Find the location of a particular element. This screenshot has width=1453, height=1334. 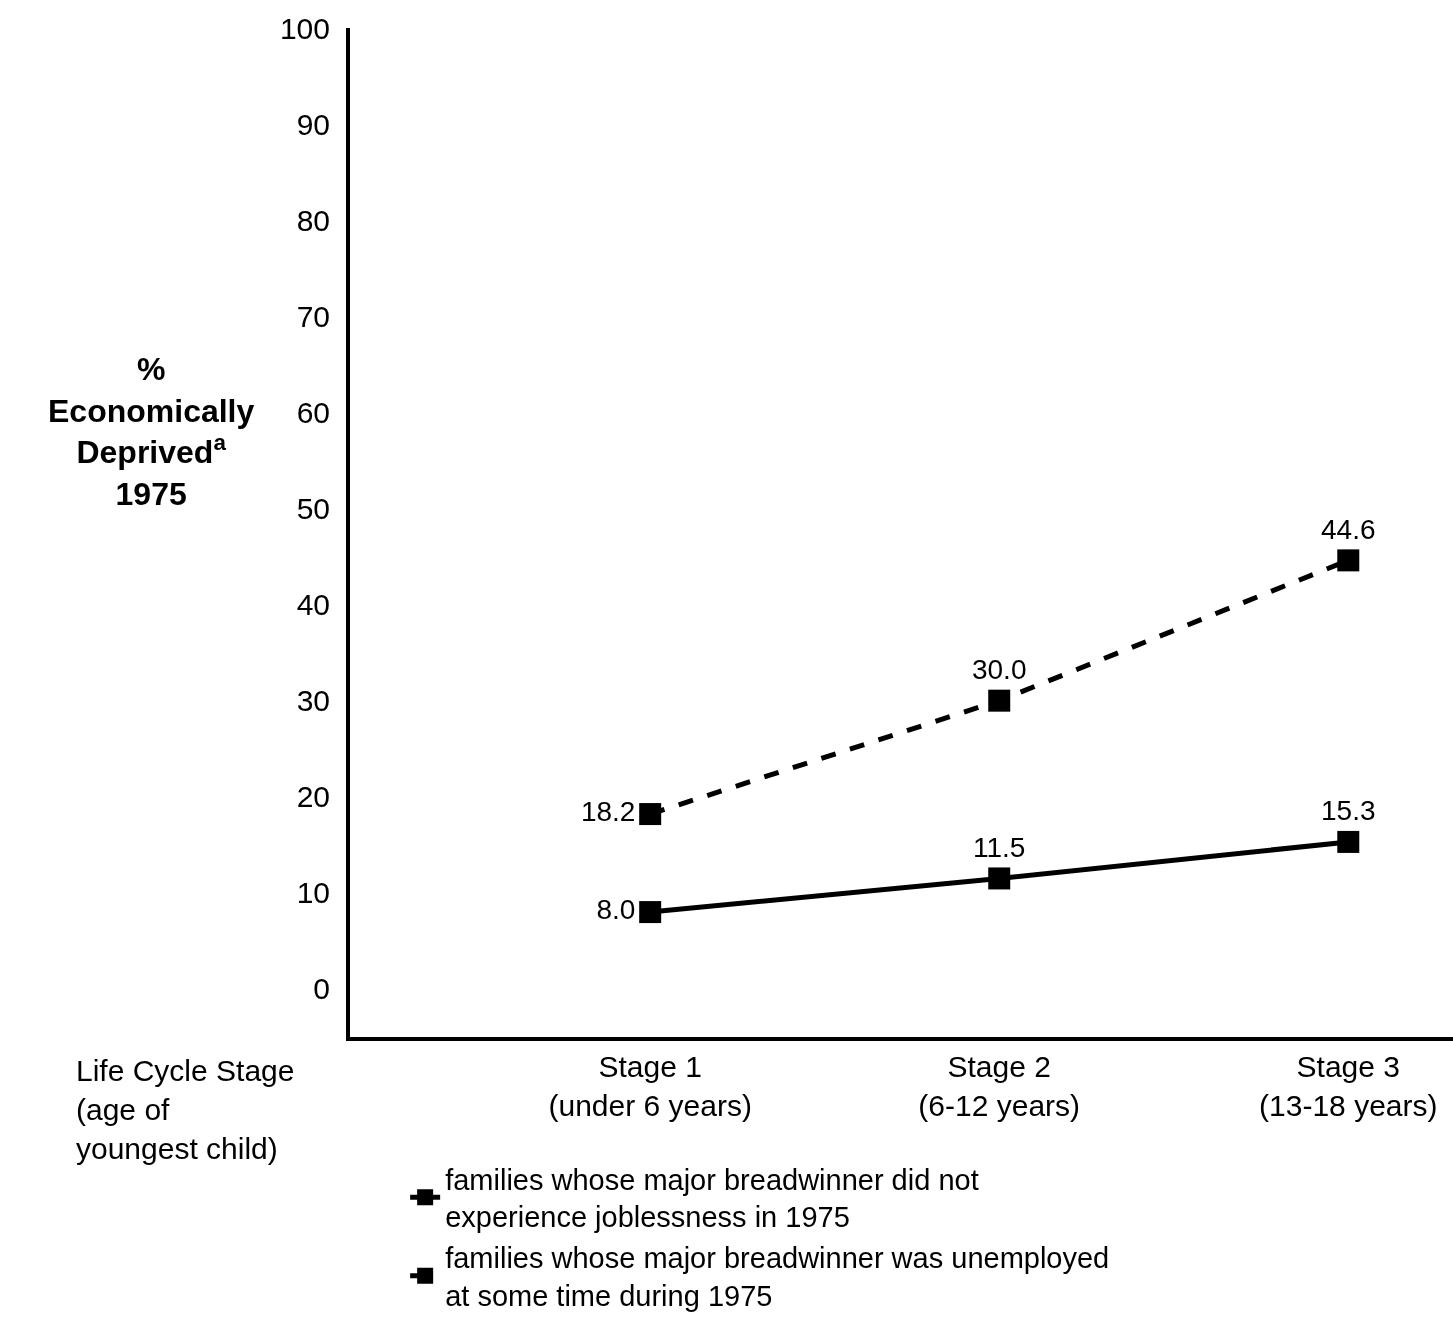

data-label: 15.3 is located at coordinates (1348, 811).